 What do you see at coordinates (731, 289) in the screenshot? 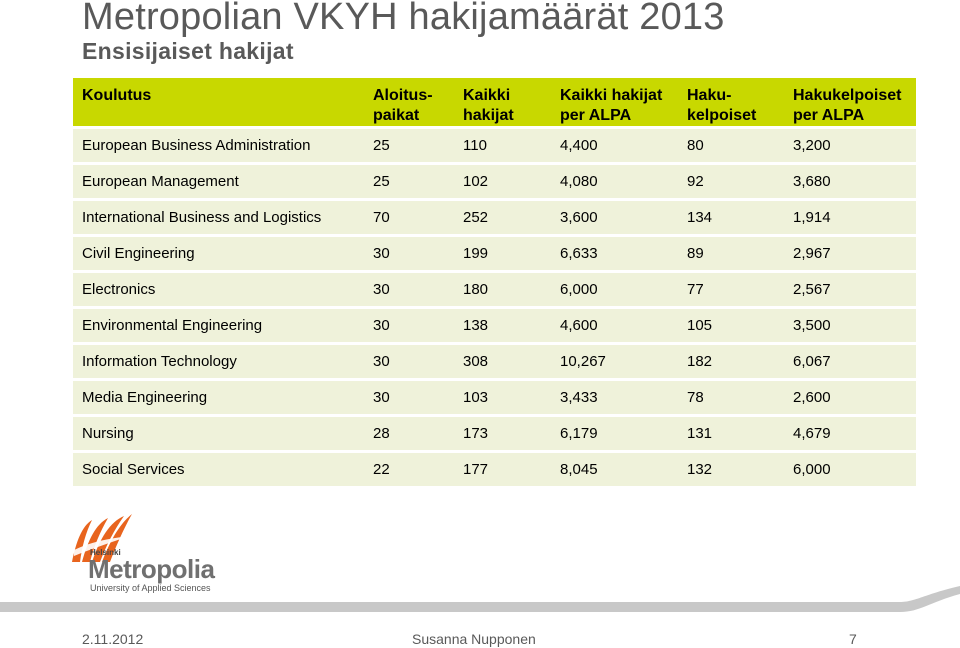
I see `cell-hakukelpoiset: 77` at bounding box center [731, 289].